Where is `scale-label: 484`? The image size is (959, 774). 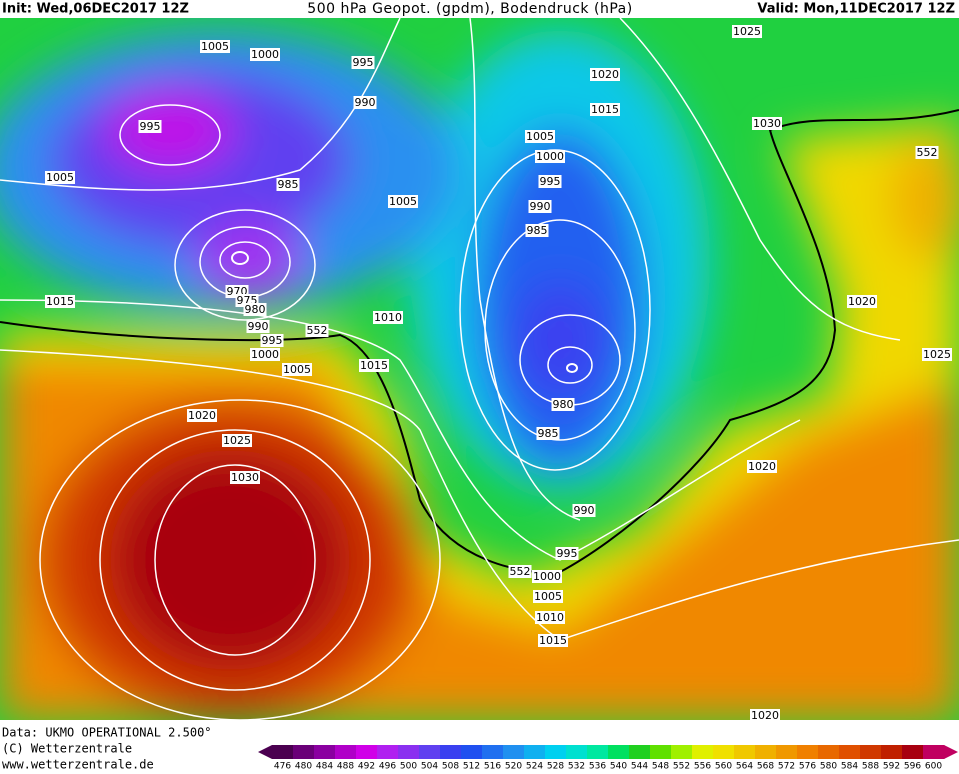
scale-label: 484 is located at coordinates (324, 766).